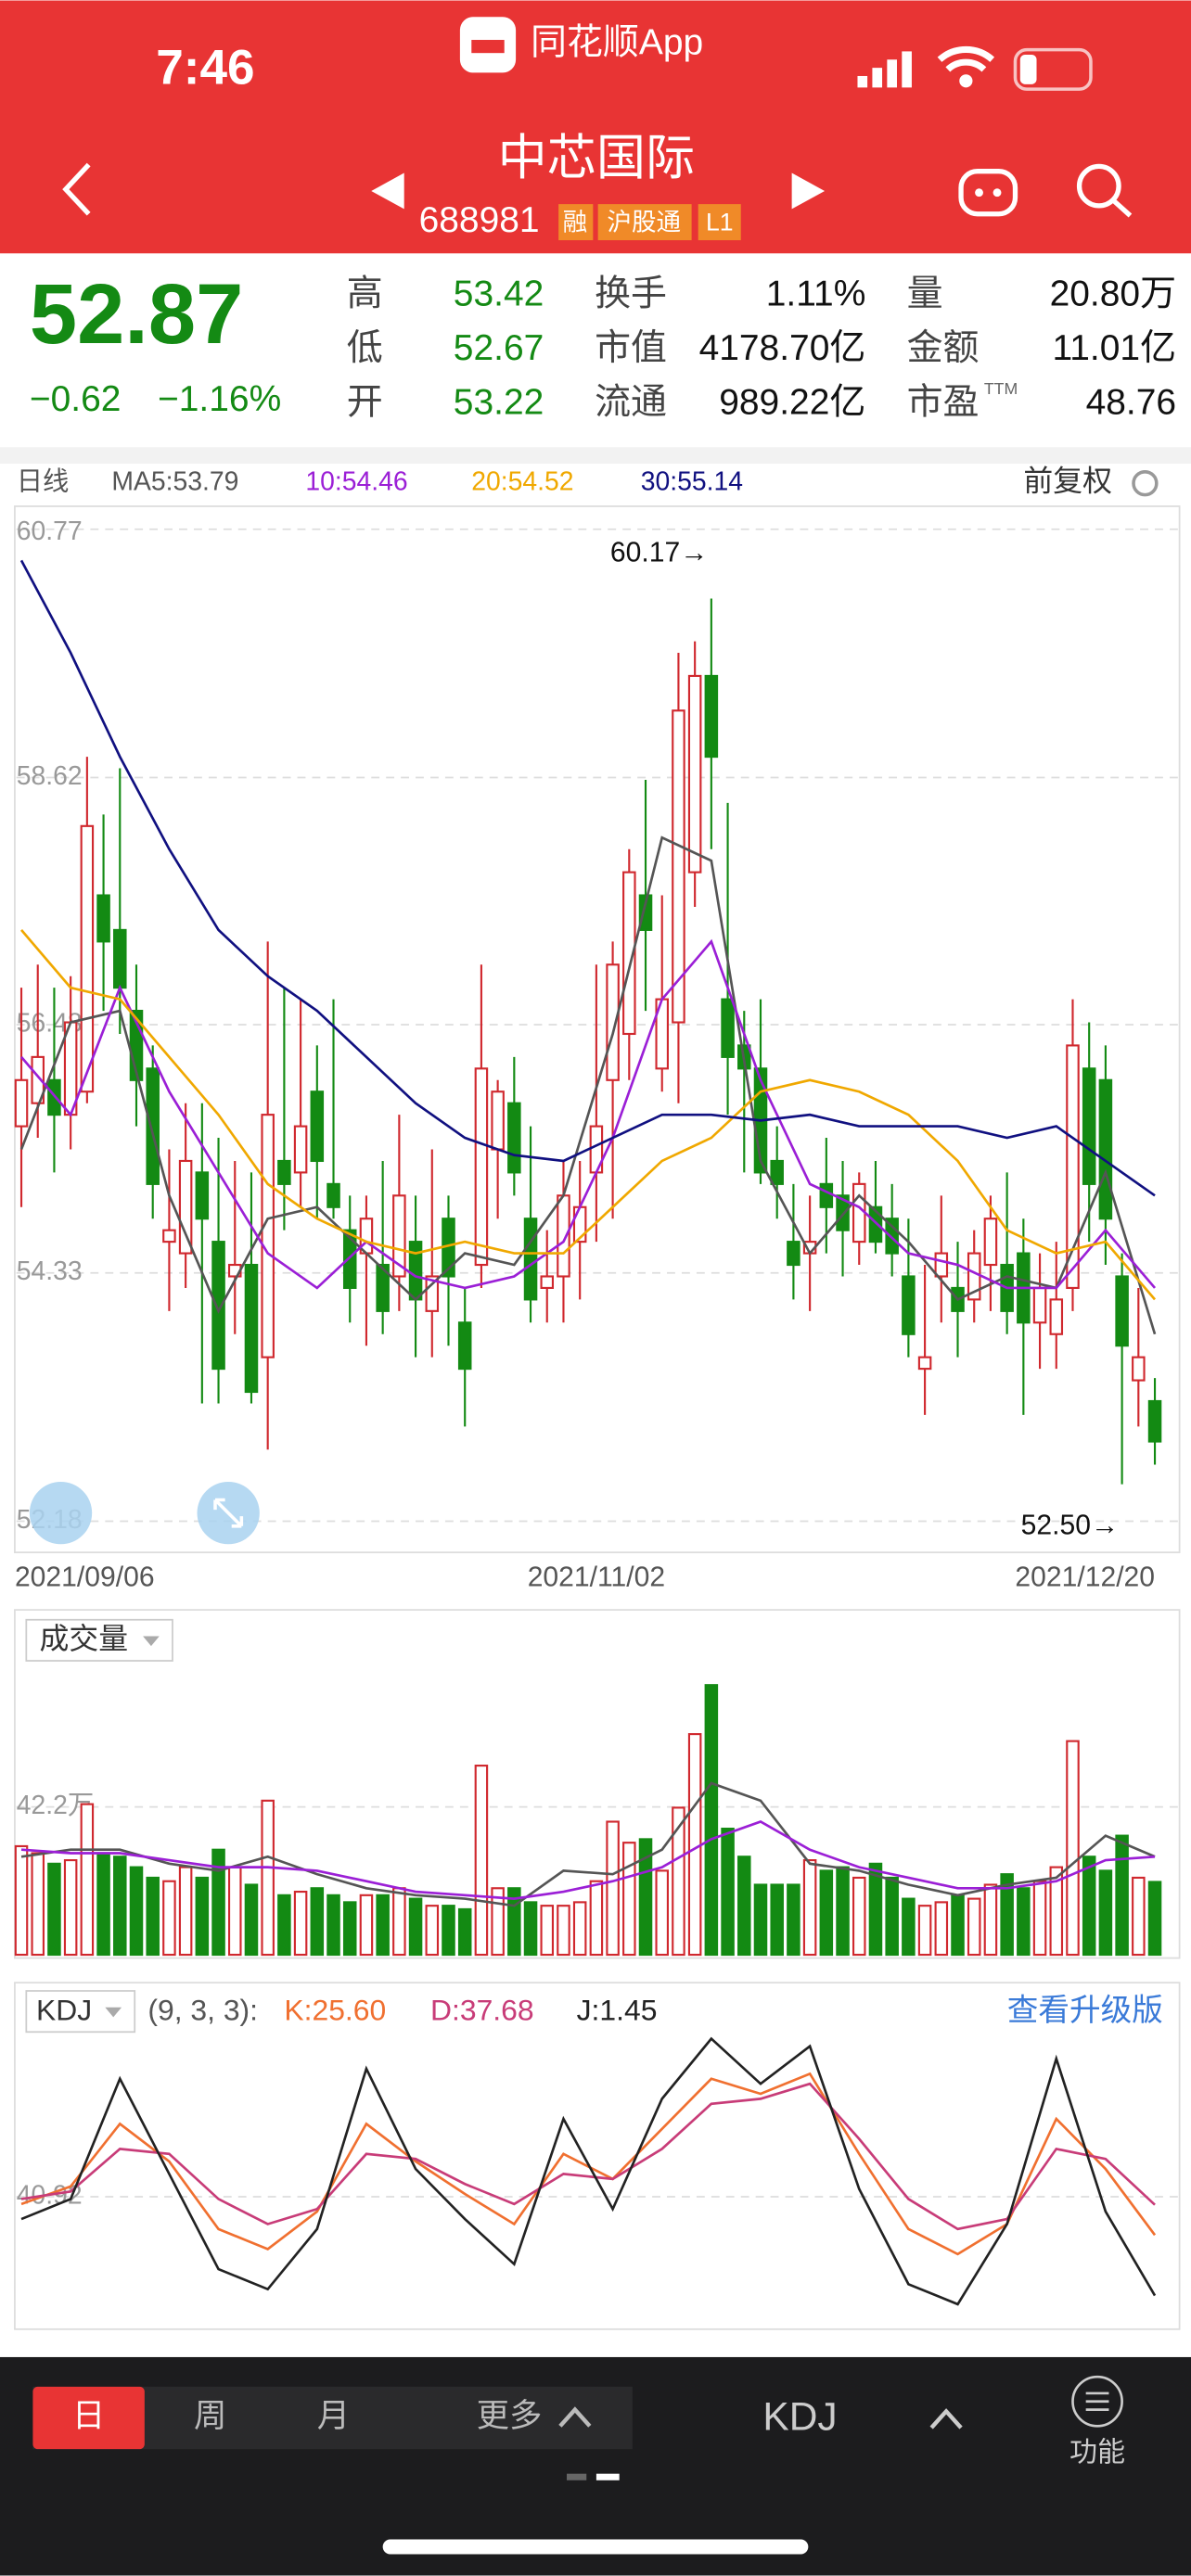 The height and width of the screenshot is (2576, 1191). What do you see at coordinates (64, 2009) in the screenshot?
I see `kdj-title: KDJ` at bounding box center [64, 2009].